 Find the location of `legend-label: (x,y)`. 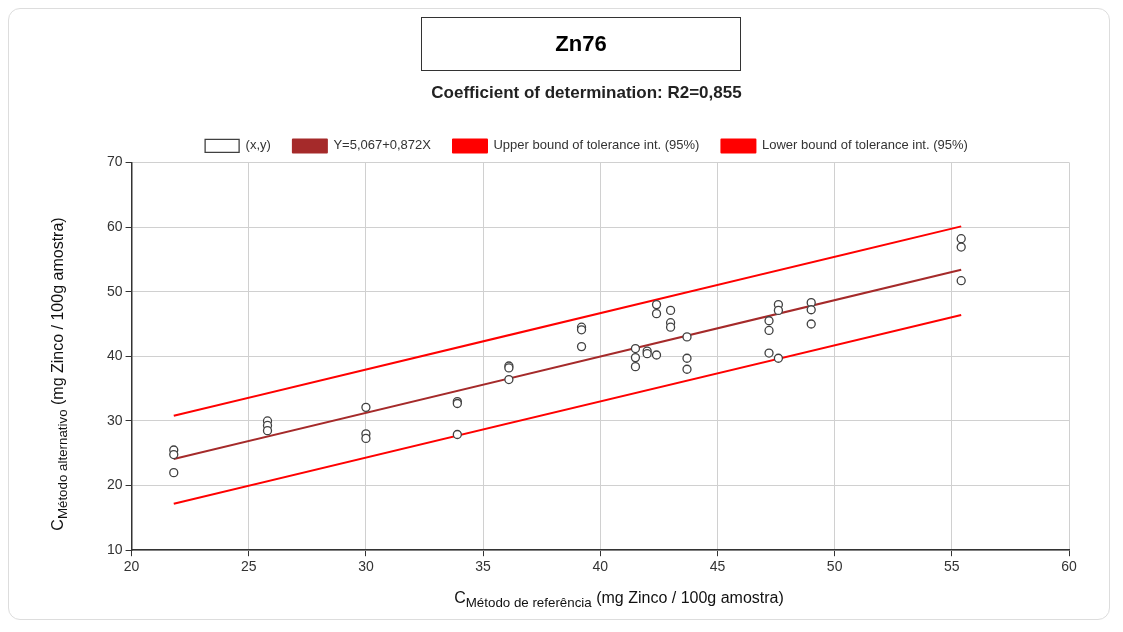

legend-label: (x,y) is located at coordinates (258, 145).